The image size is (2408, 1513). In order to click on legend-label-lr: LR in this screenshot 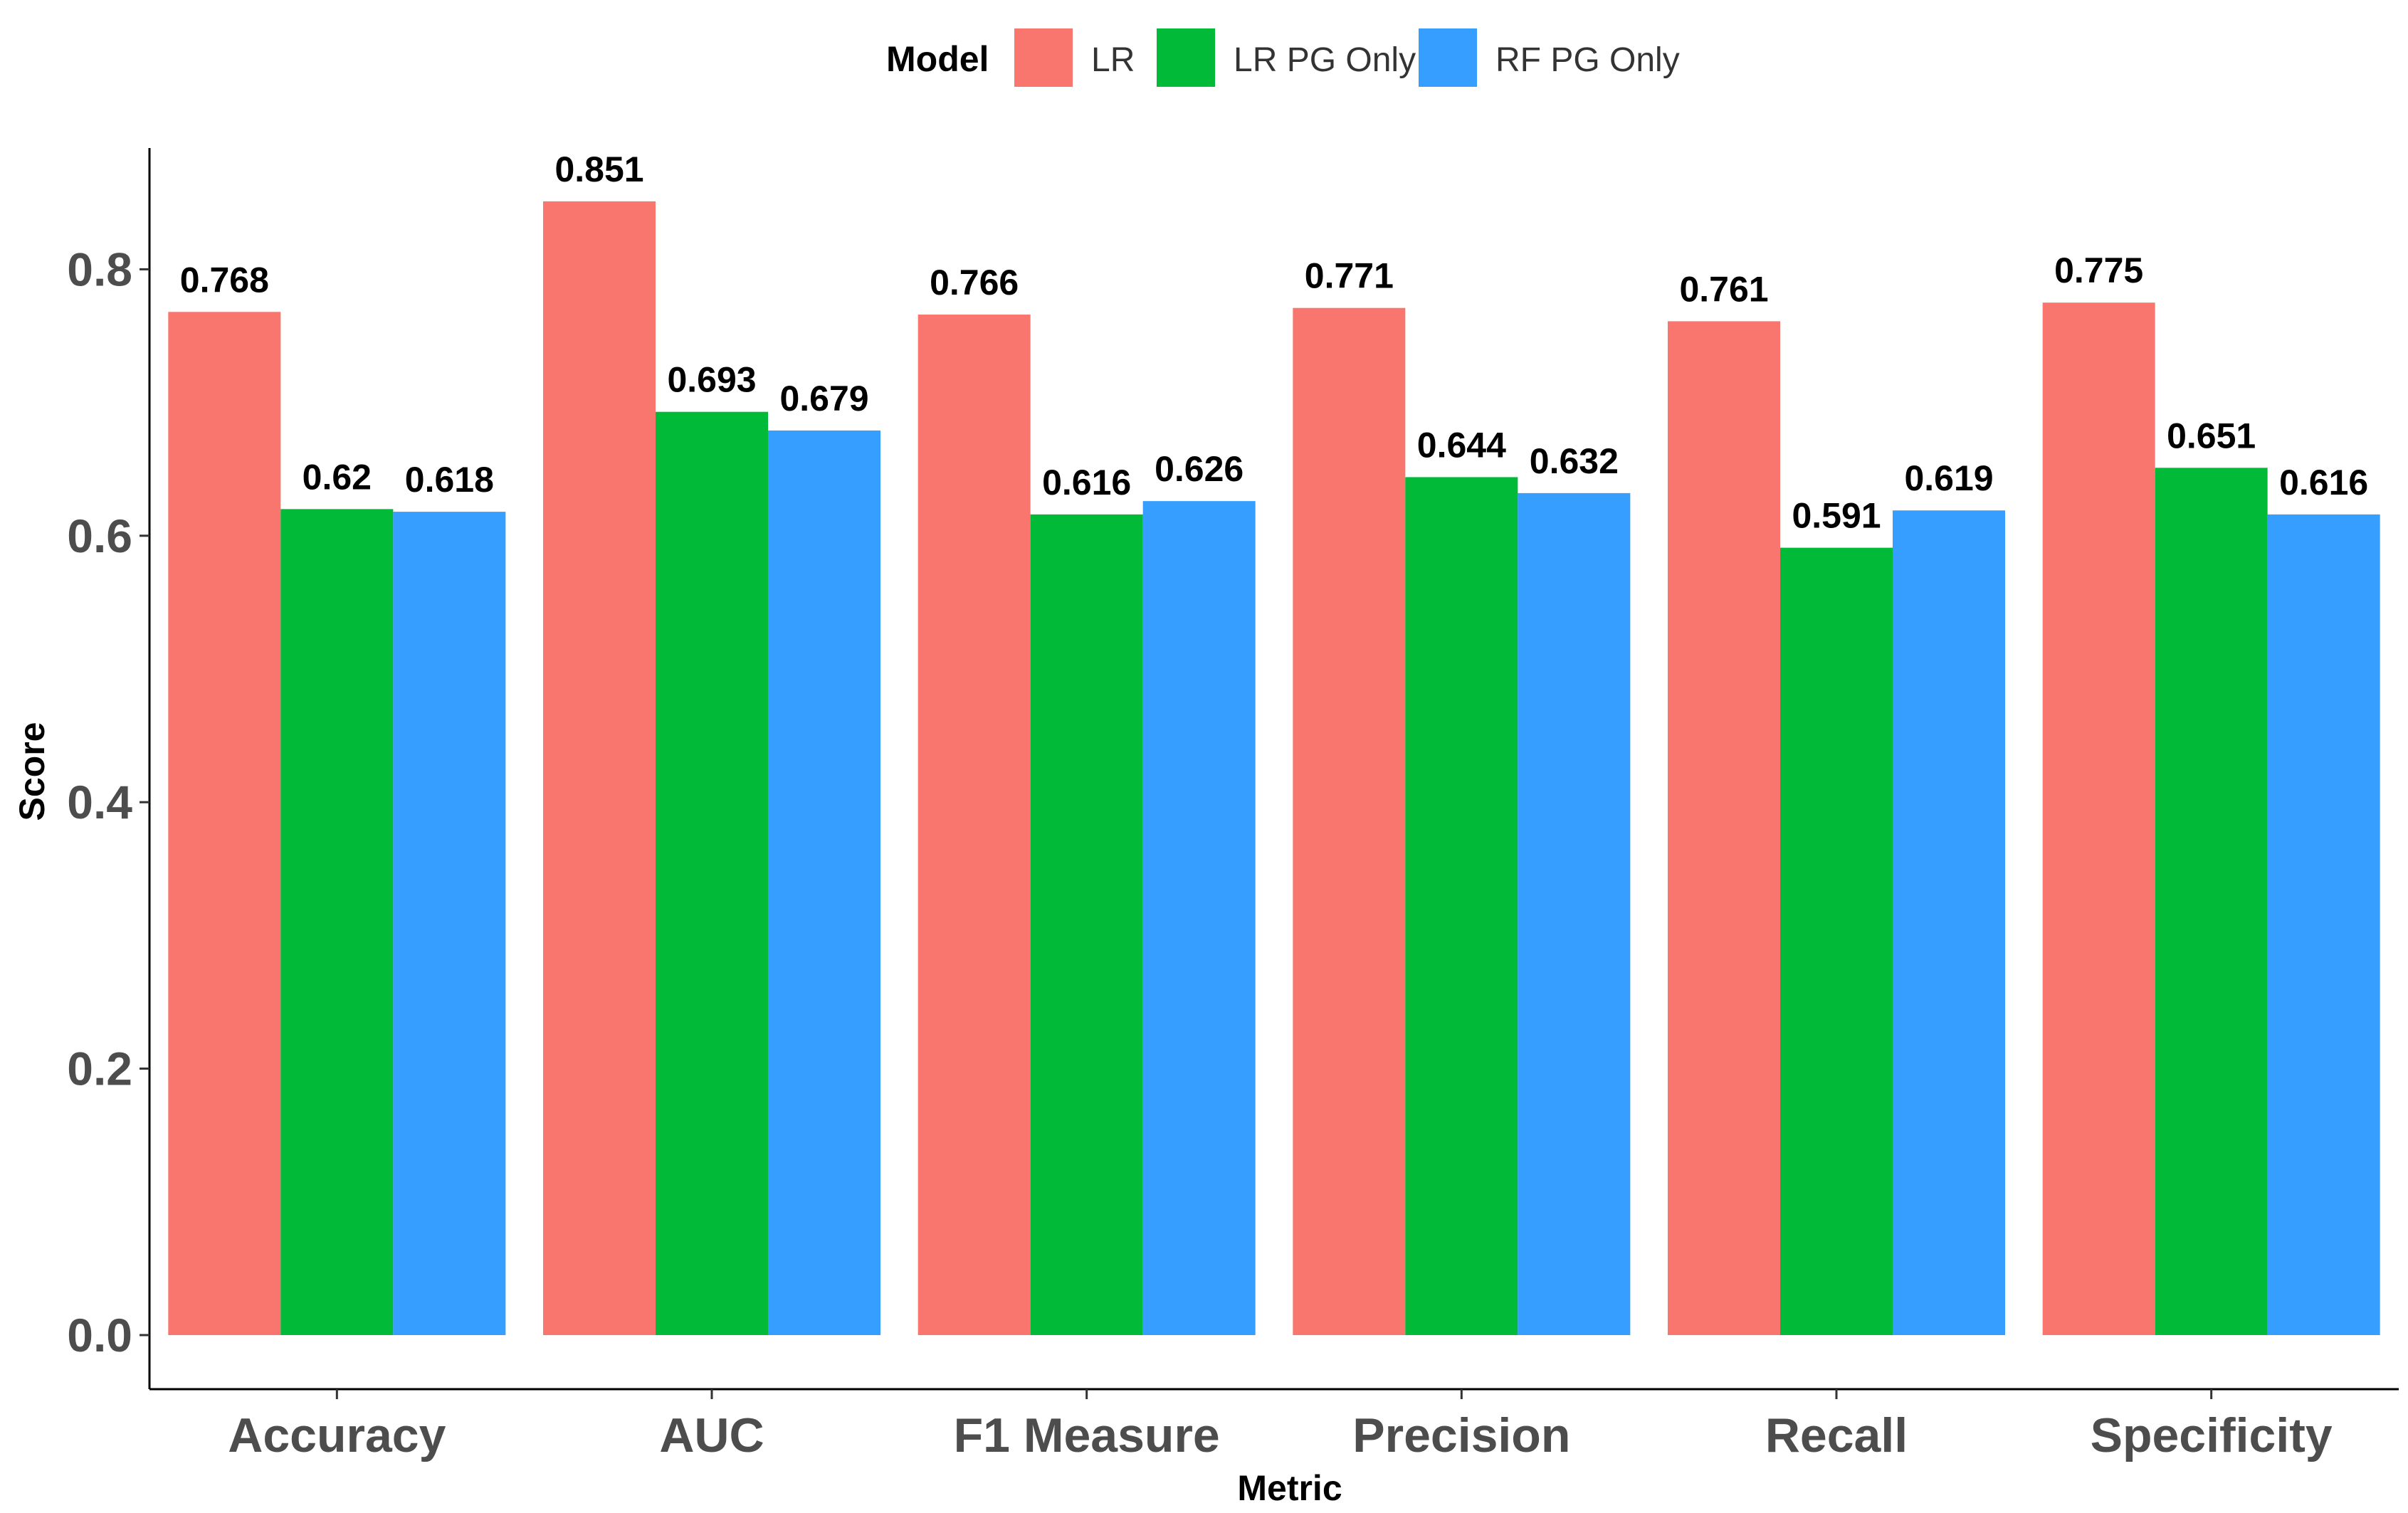, I will do `click(1113, 60)`.